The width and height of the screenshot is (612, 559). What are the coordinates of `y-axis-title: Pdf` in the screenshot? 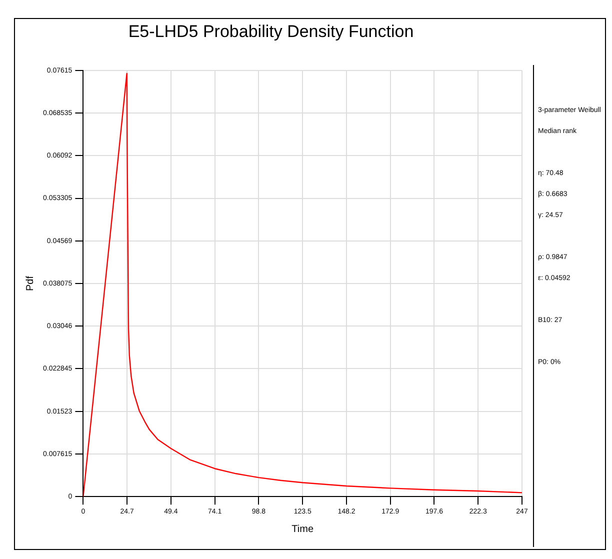 It's located at (30, 284).